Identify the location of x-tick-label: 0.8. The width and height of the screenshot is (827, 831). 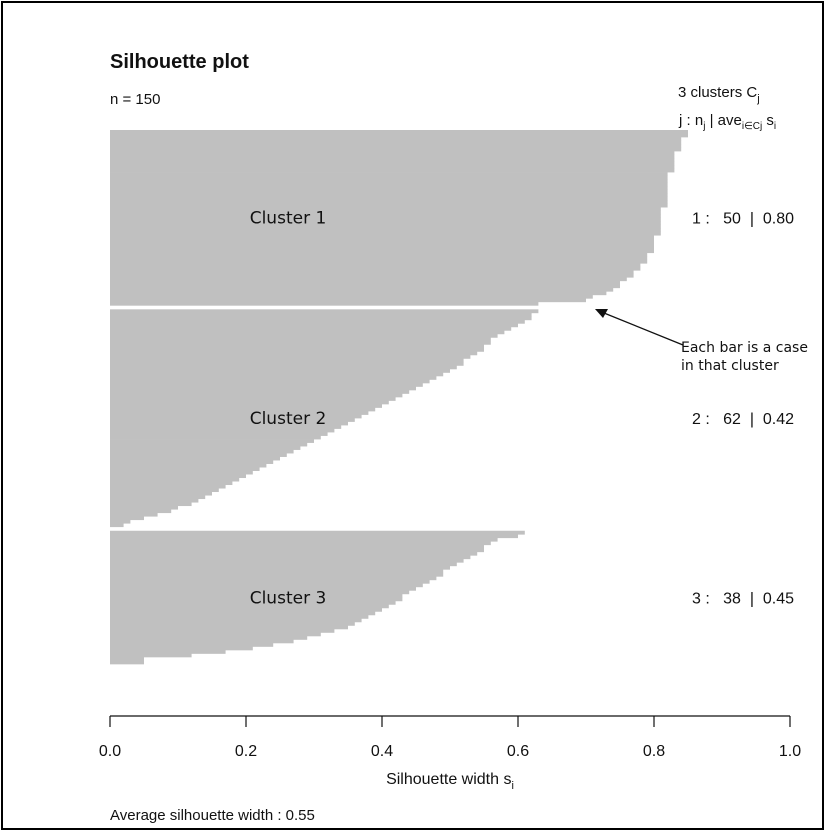
(654, 751).